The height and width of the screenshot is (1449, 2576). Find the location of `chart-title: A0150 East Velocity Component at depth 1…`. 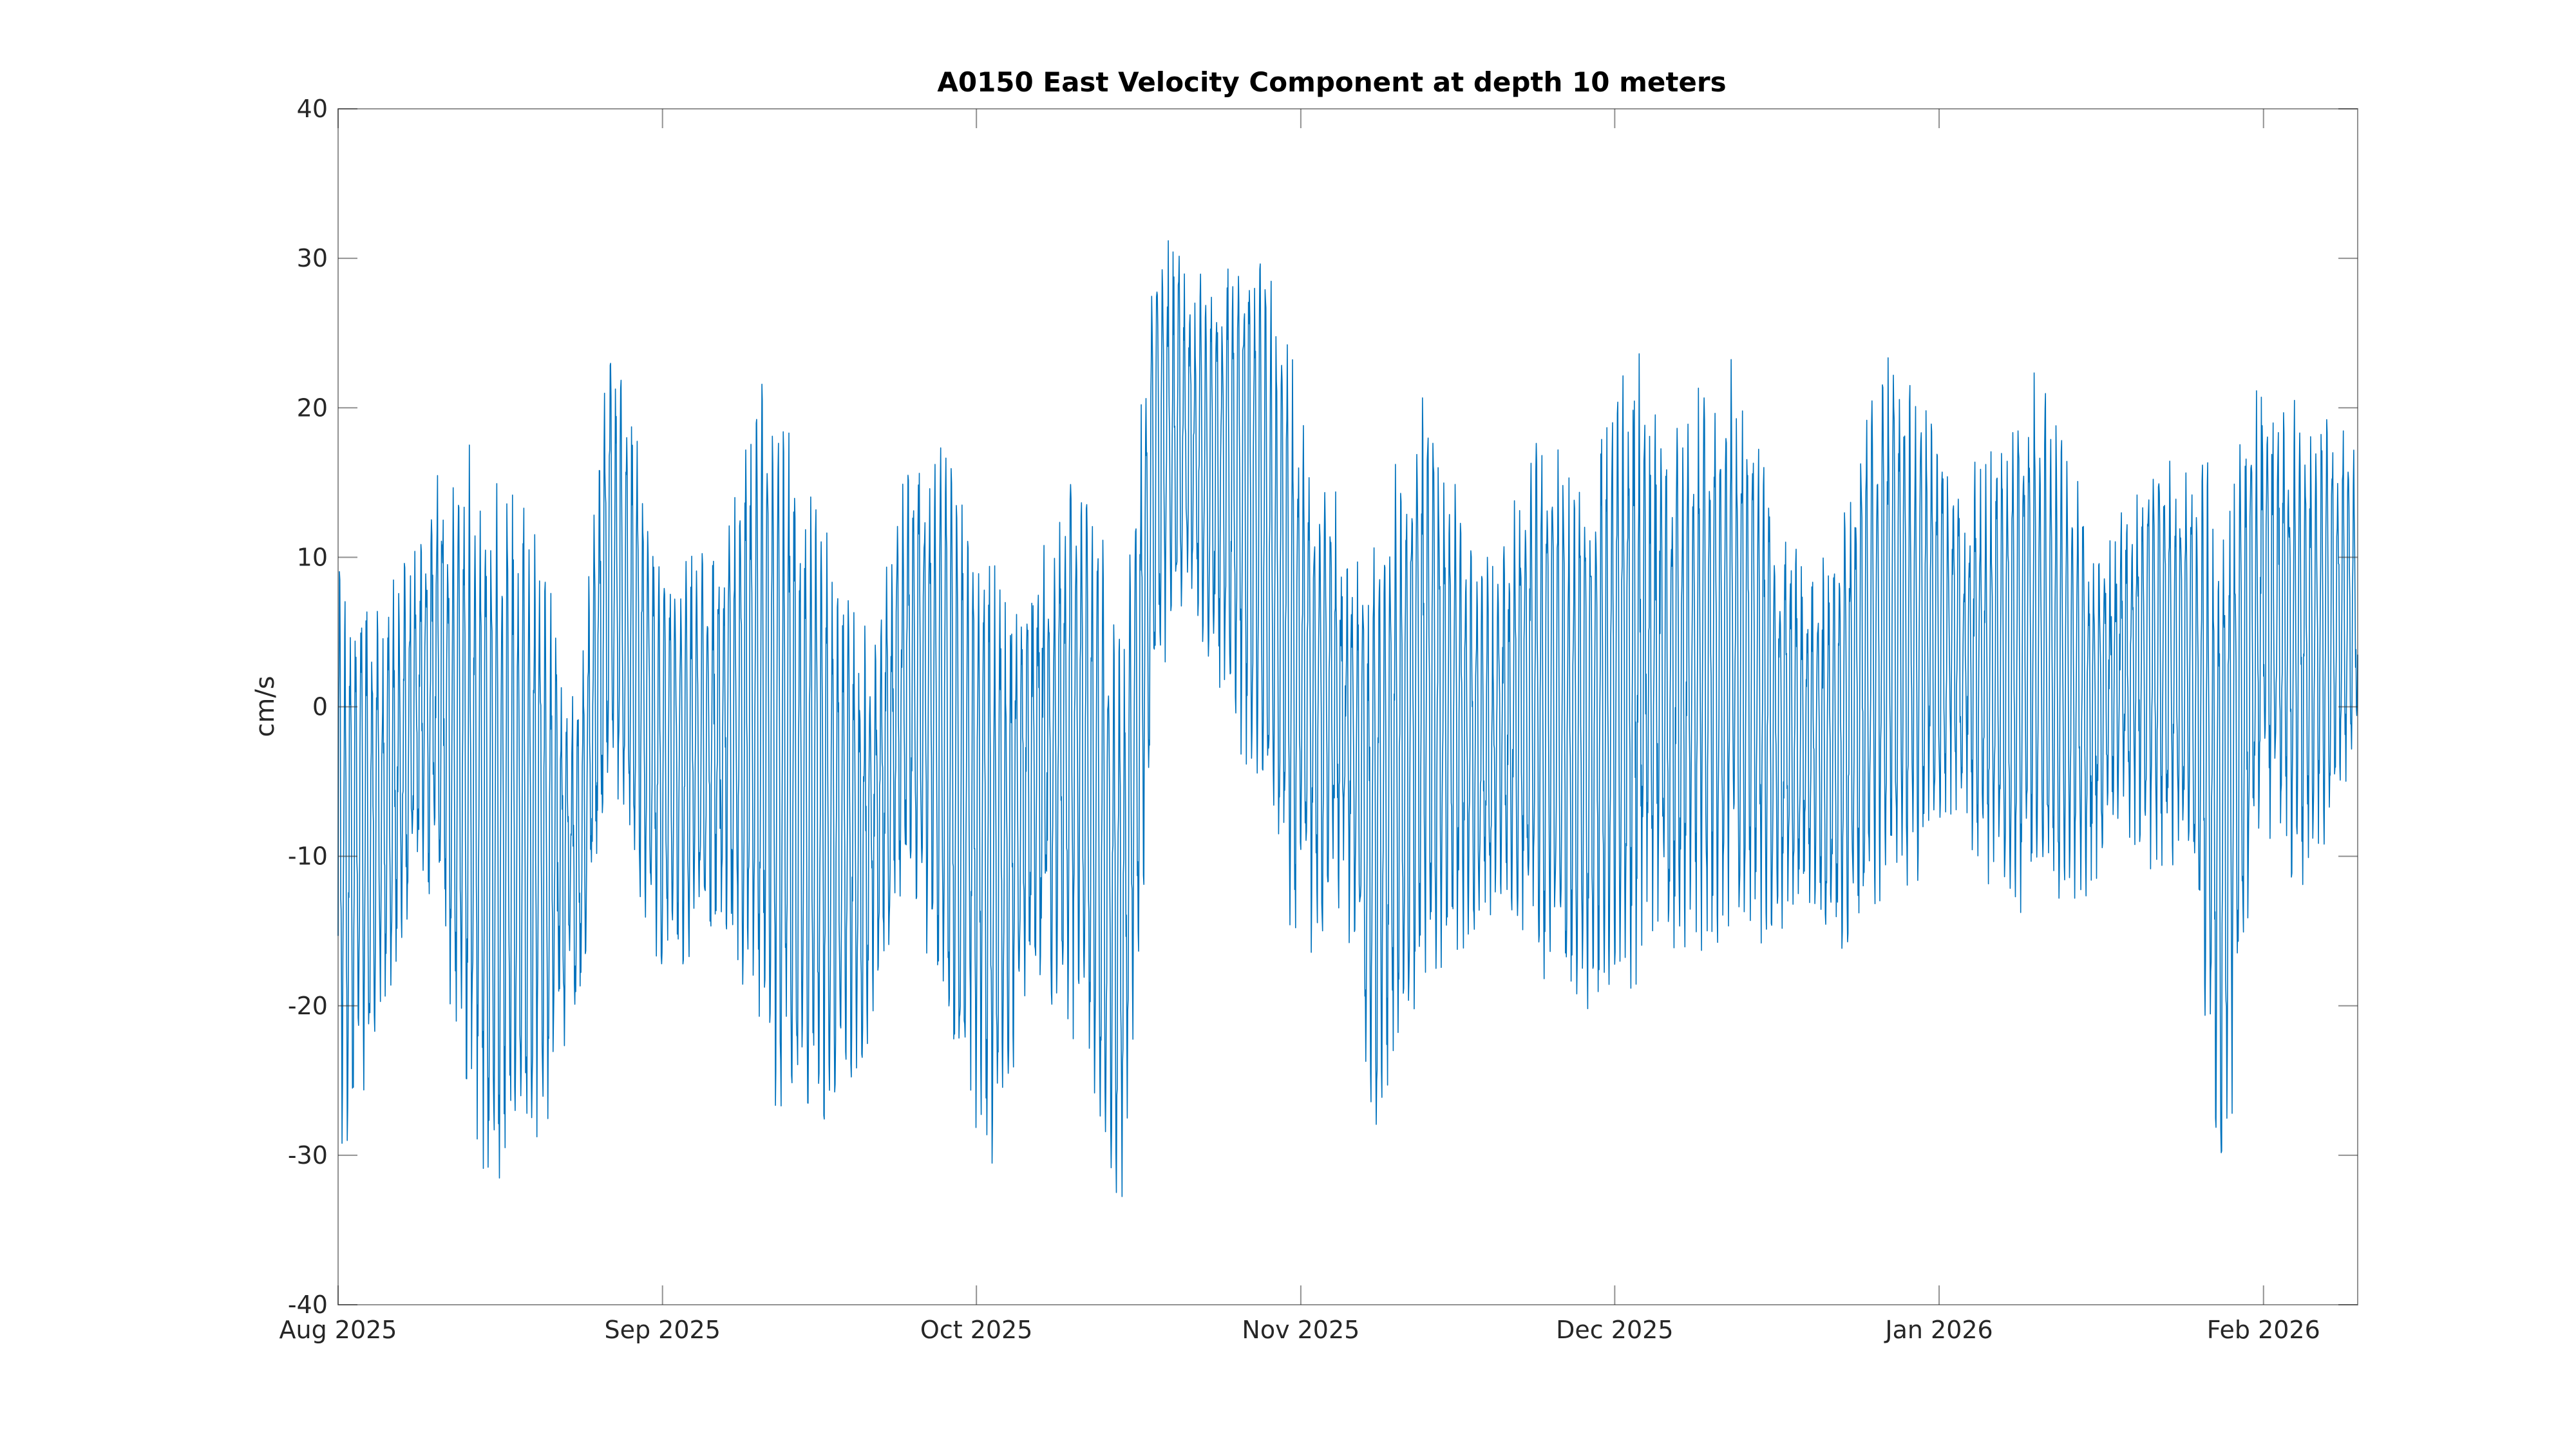

chart-title: A0150 East Velocity Component at depth 1… is located at coordinates (1331, 82).